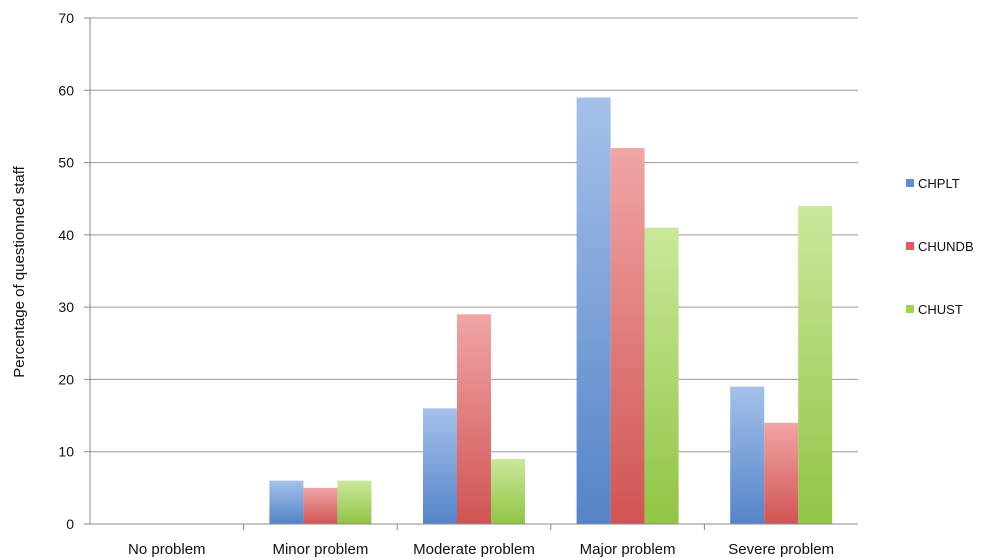  What do you see at coordinates (781, 549) in the screenshot?
I see `x-category-label: Severe problem` at bounding box center [781, 549].